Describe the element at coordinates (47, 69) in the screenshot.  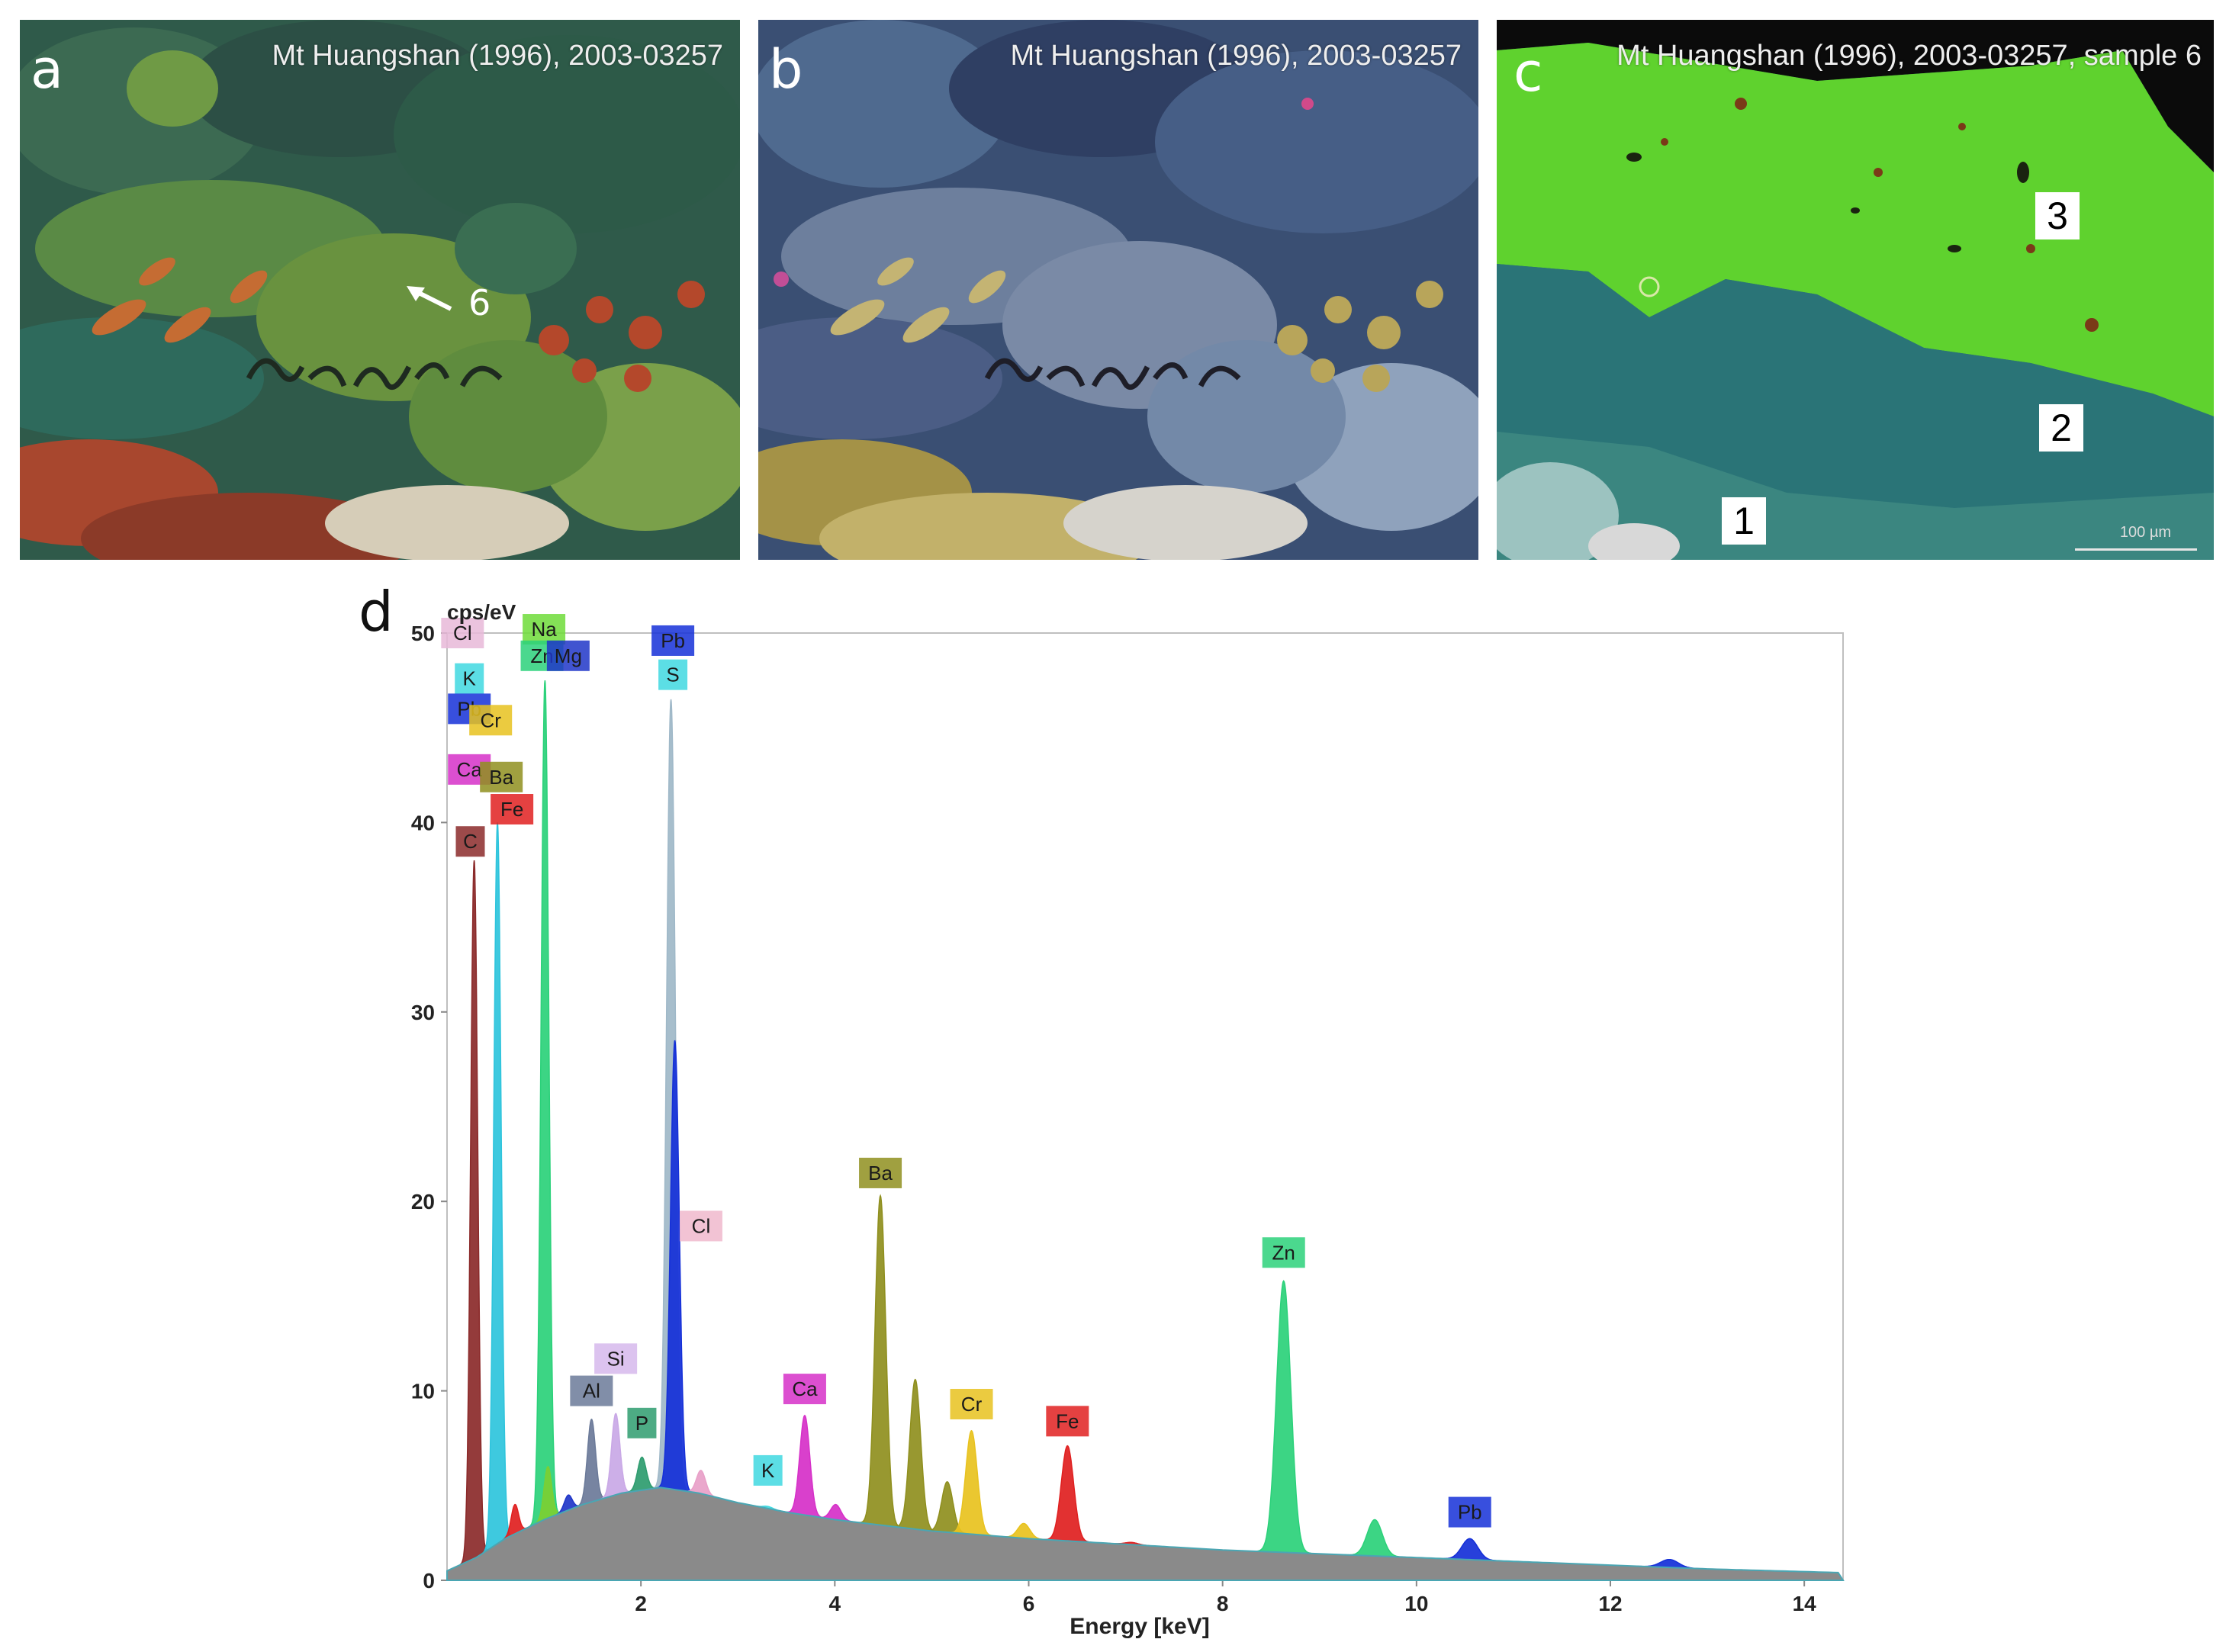
I see `panel-a-letter: a` at that location.